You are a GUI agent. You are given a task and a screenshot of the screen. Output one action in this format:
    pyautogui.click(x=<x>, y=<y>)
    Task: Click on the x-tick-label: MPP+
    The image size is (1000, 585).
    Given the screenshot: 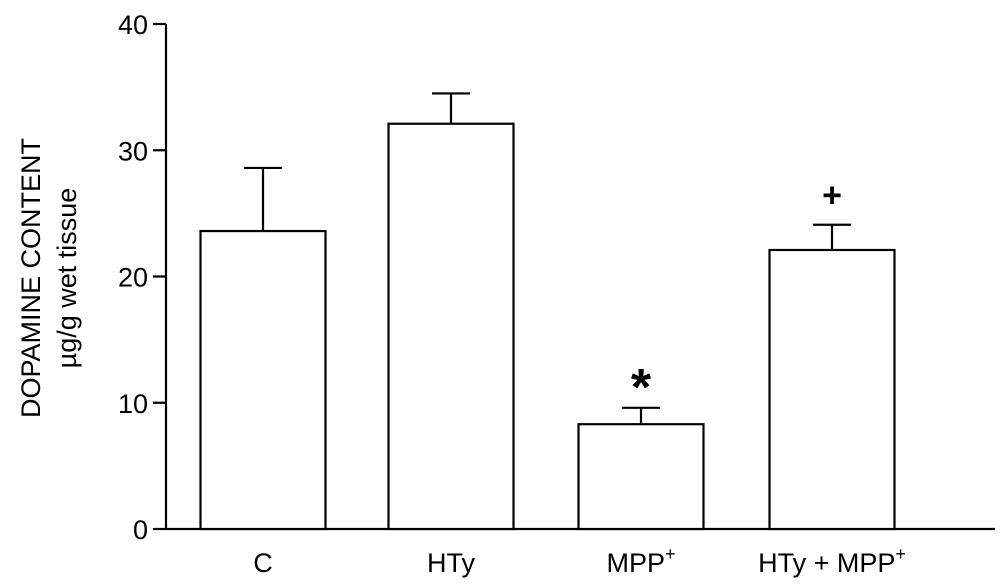 What is the action you would take?
    pyautogui.click(x=640, y=561)
    